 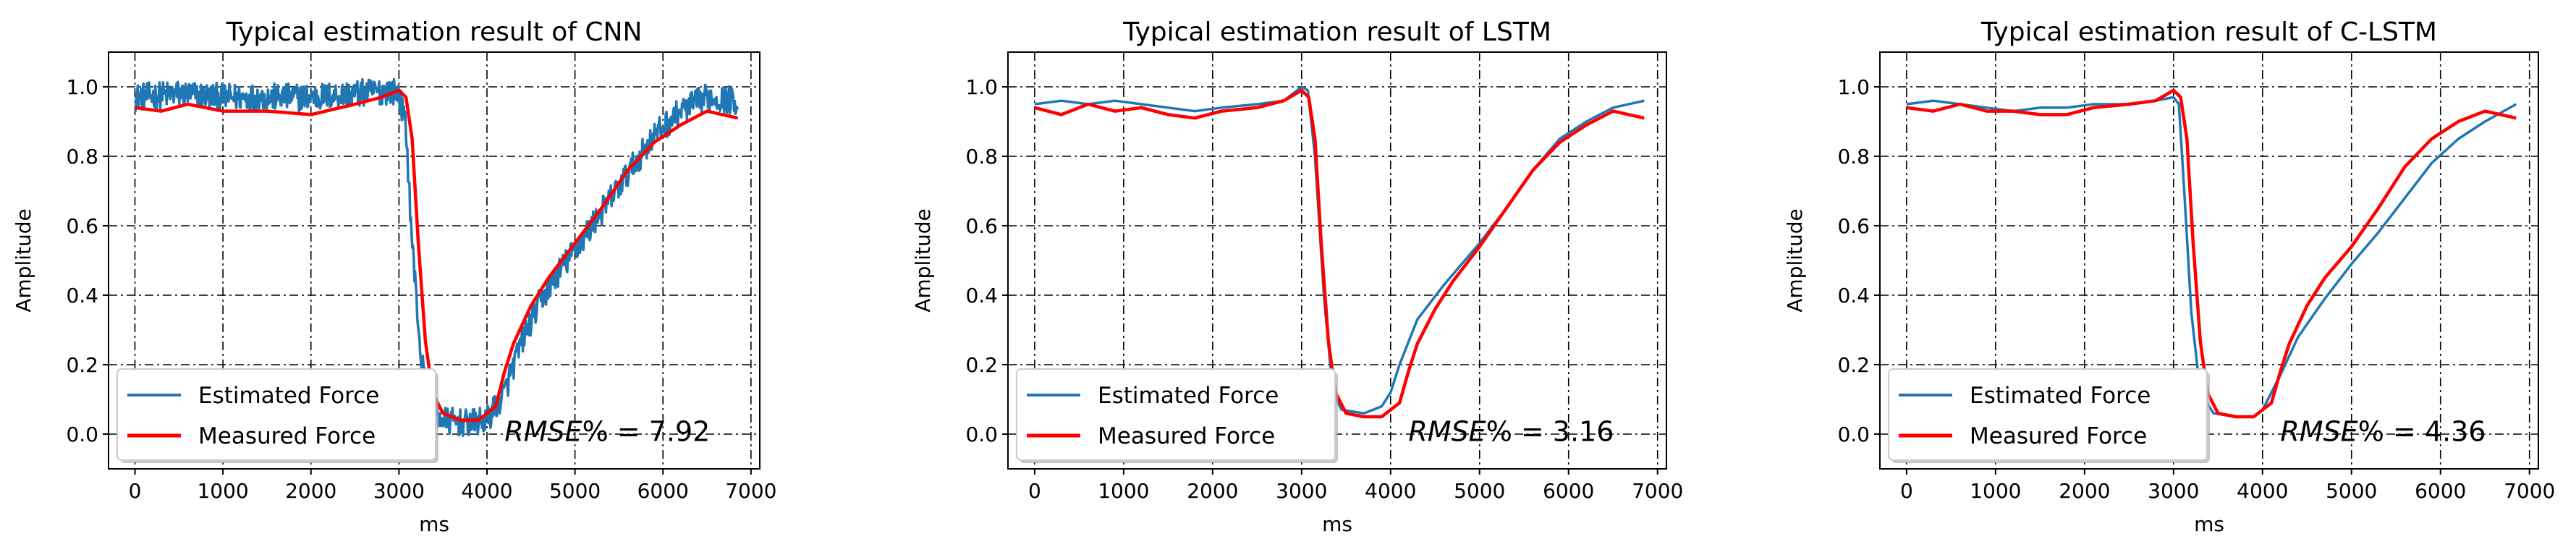 I want to click on rmse-value: % = 4.36, so click(x=2422, y=432).